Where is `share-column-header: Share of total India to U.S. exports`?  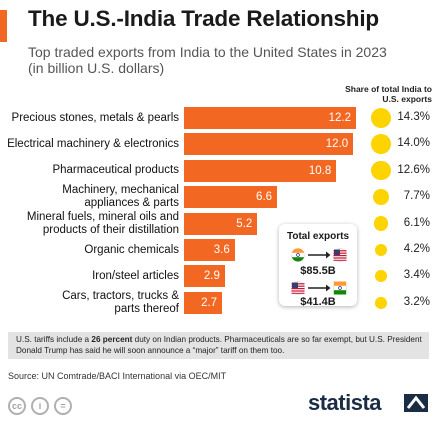
share-column-header: Share of total India to U.S. exports is located at coordinates (388, 94).